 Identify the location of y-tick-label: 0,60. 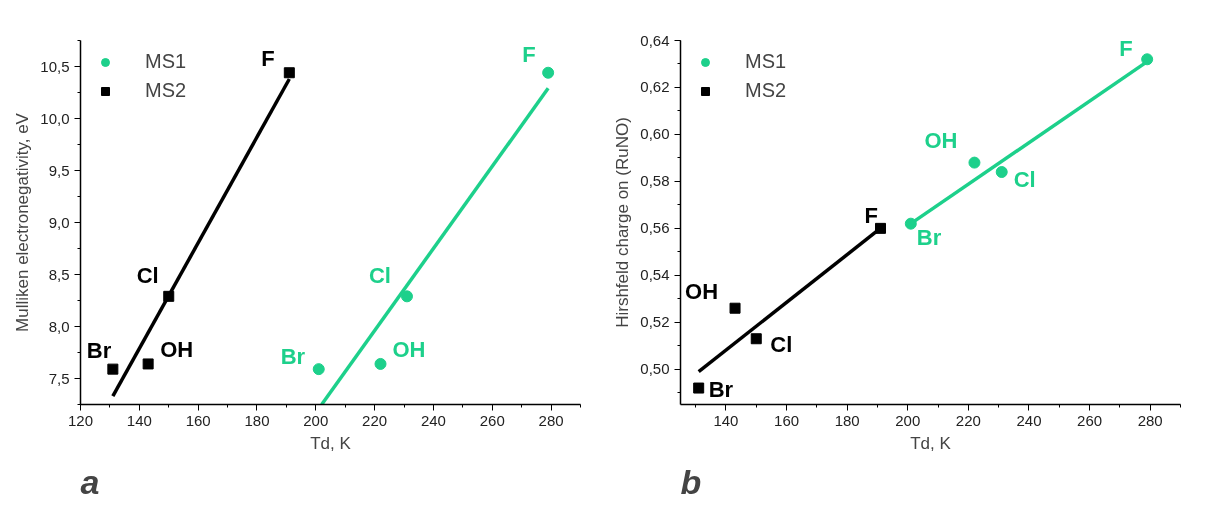
(655, 134).